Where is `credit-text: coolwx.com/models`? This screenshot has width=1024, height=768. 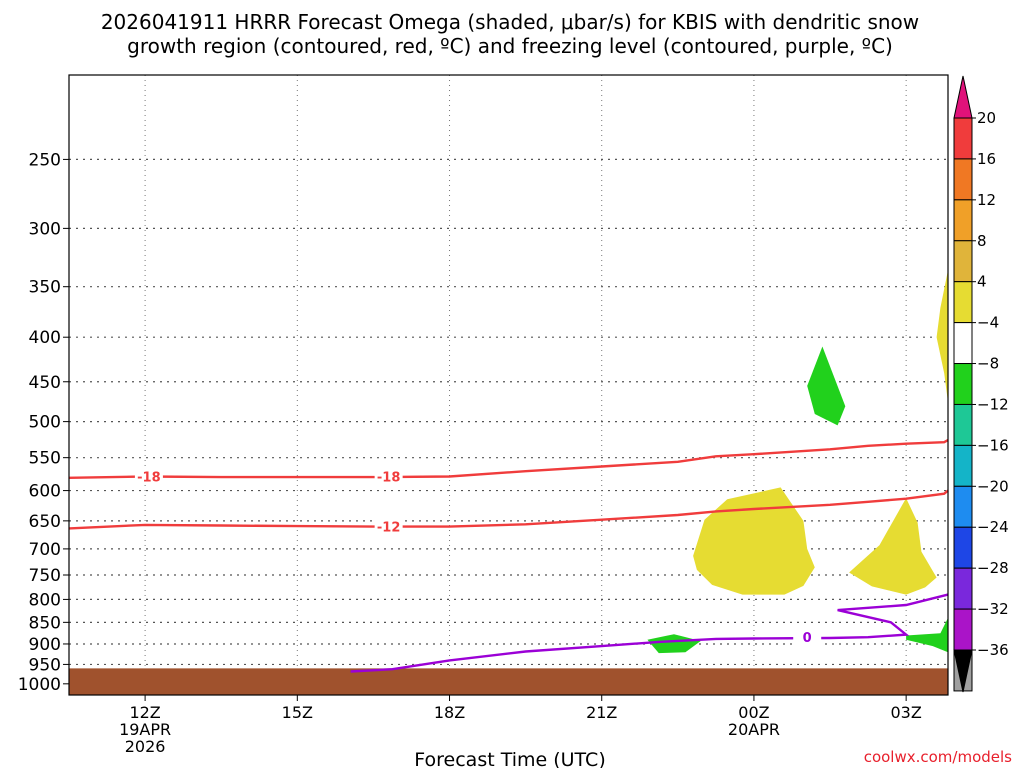
credit-text: coolwx.com/models is located at coordinates (938, 757).